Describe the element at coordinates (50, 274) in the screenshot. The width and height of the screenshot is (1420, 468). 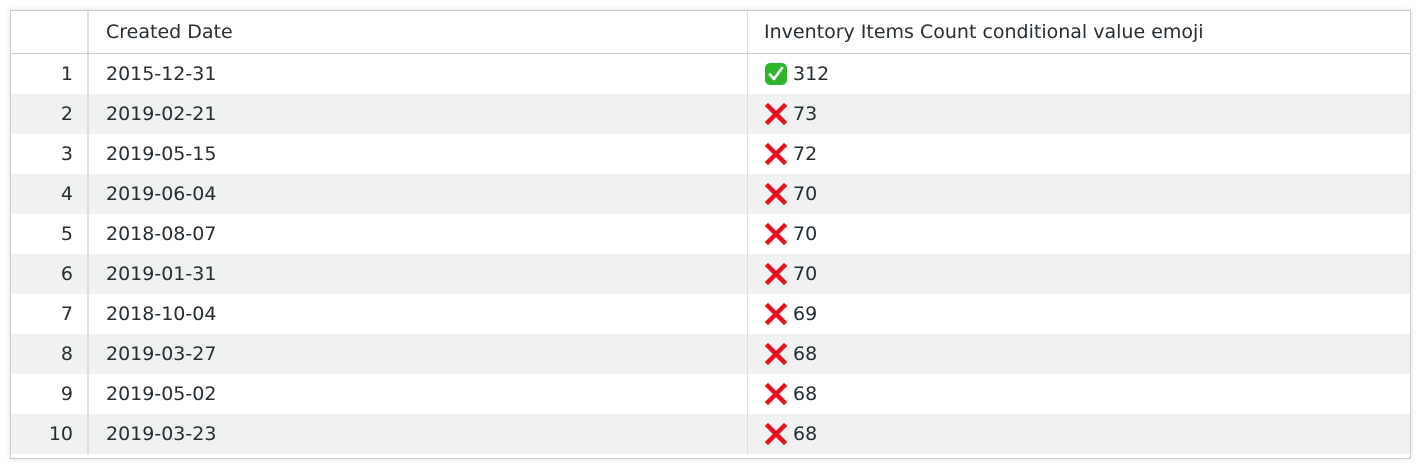
I see `row-index: 6` at that location.